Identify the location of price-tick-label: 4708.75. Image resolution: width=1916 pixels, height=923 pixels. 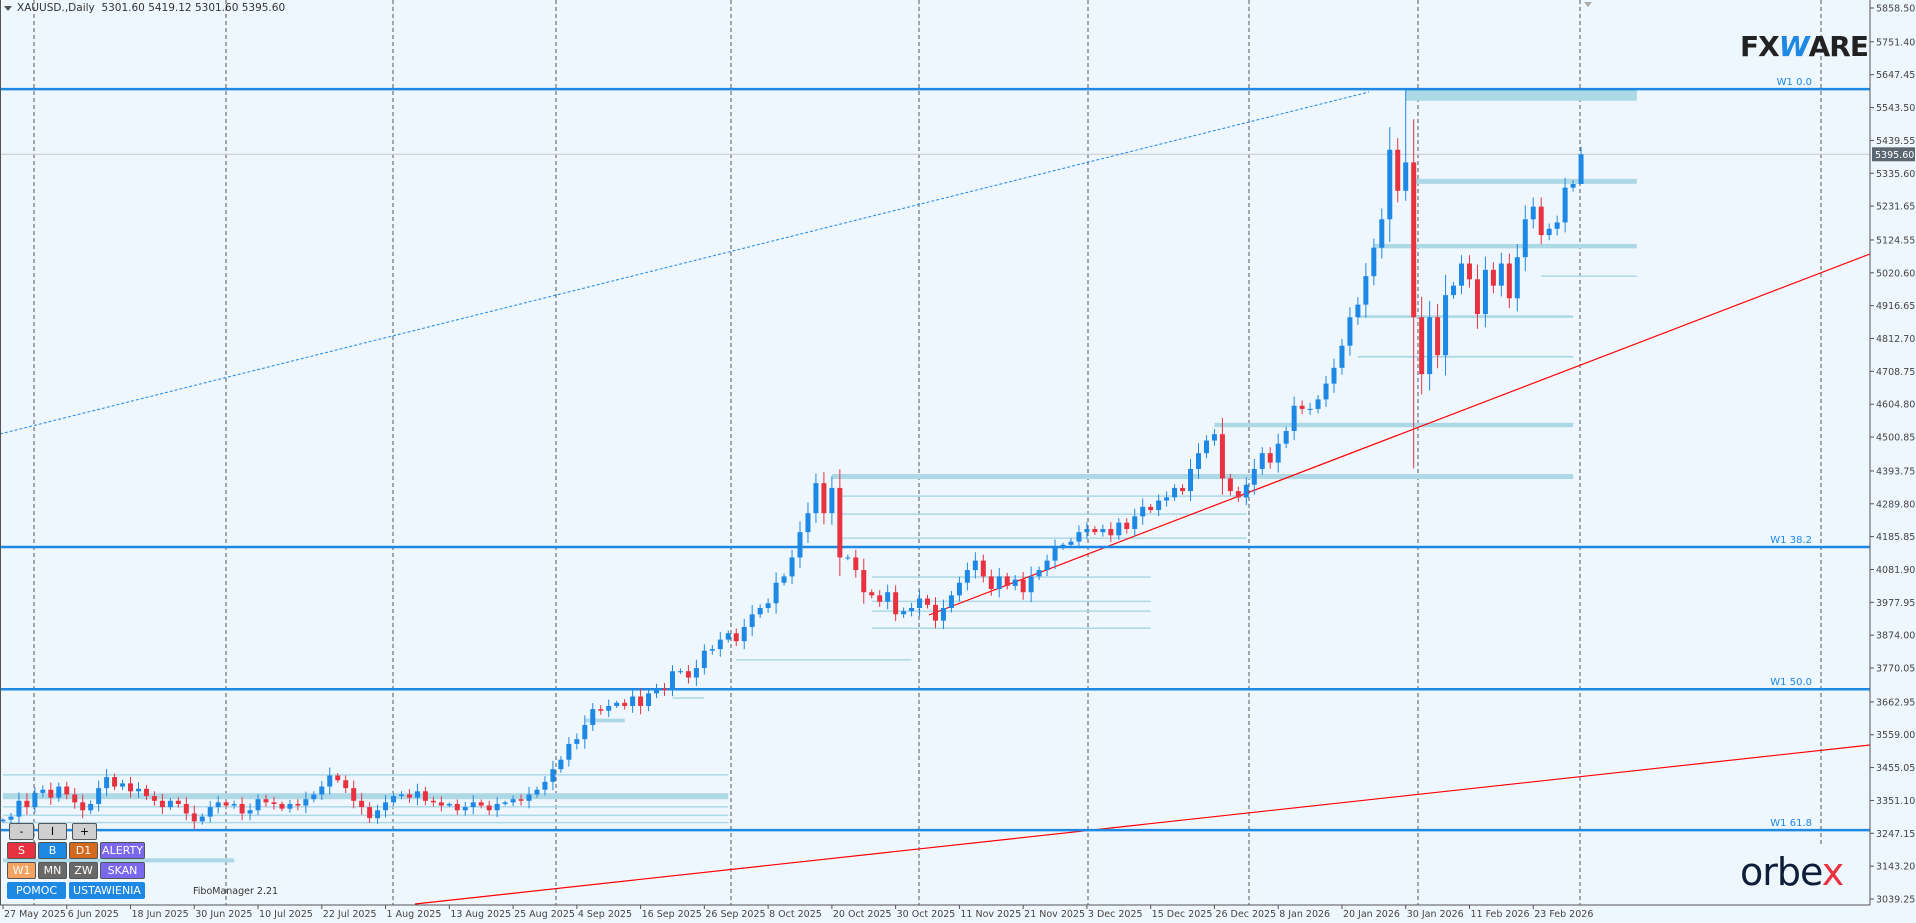
(1895, 372).